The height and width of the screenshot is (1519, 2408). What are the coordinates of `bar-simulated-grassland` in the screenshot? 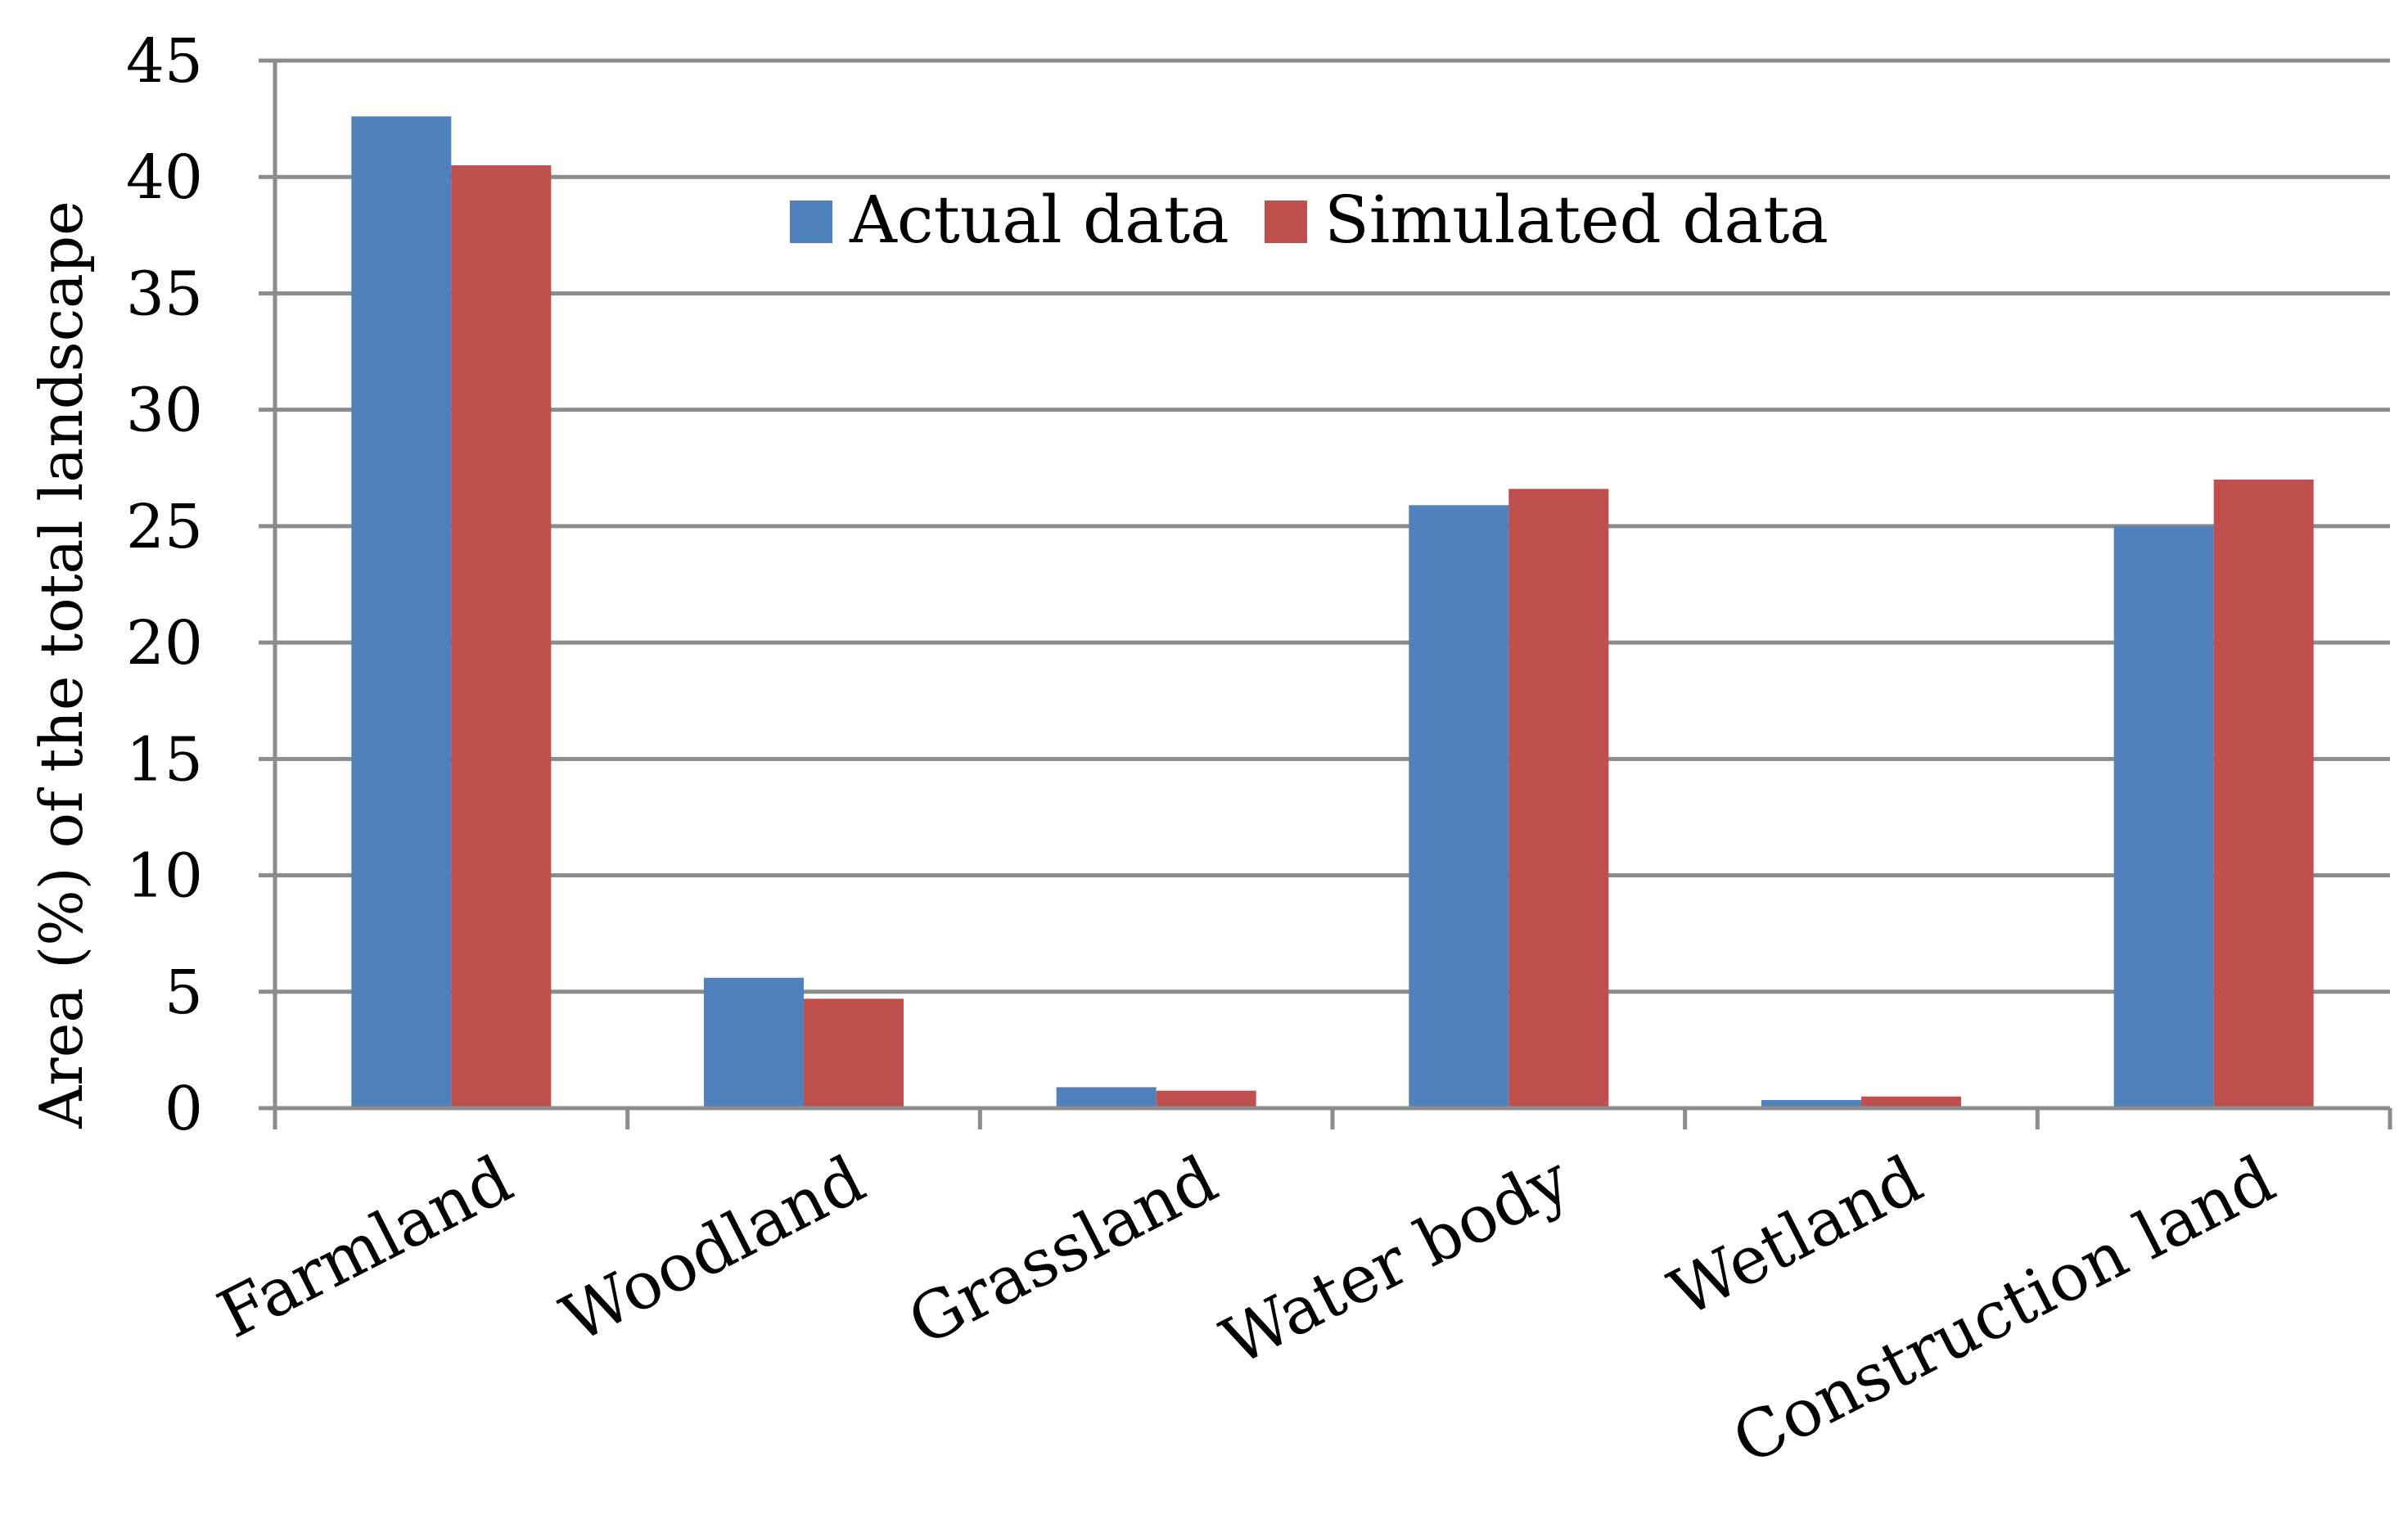 It's located at (1206, 1099).